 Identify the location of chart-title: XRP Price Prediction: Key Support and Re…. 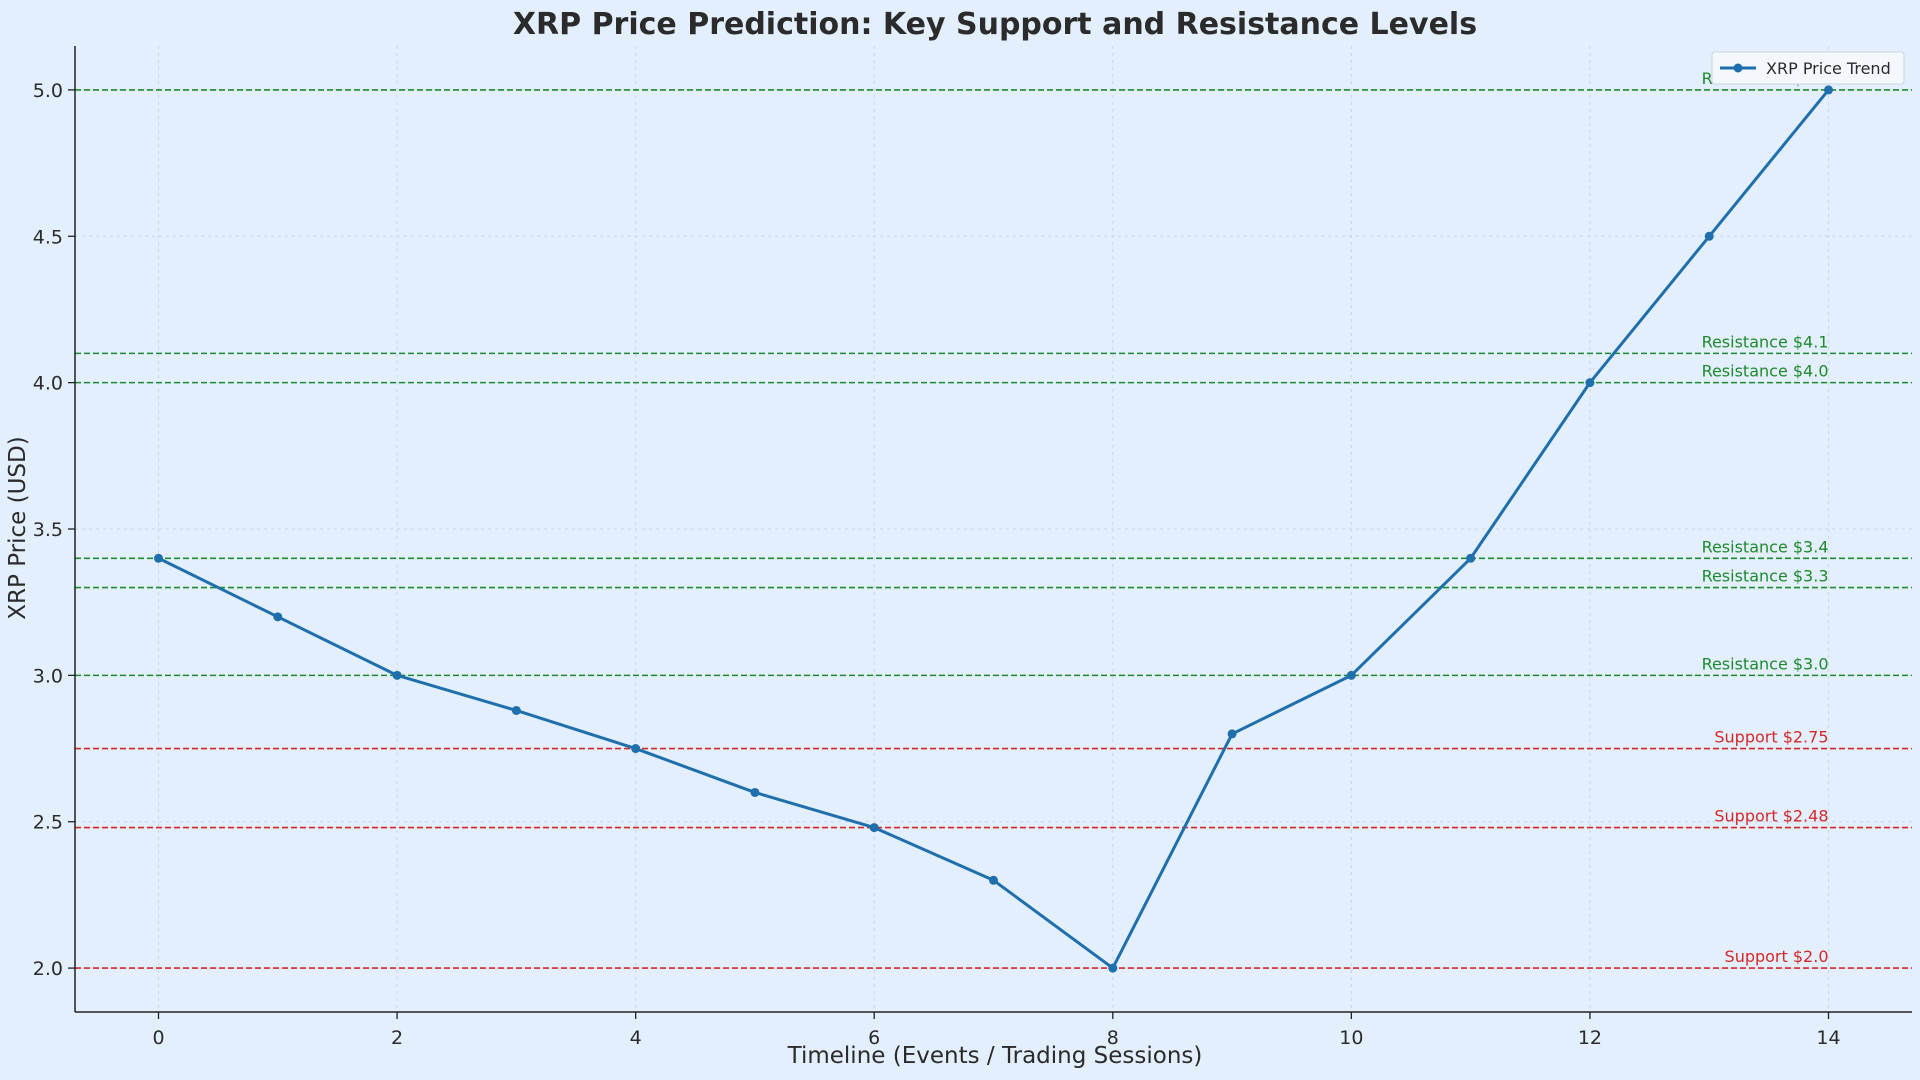
(995, 24).